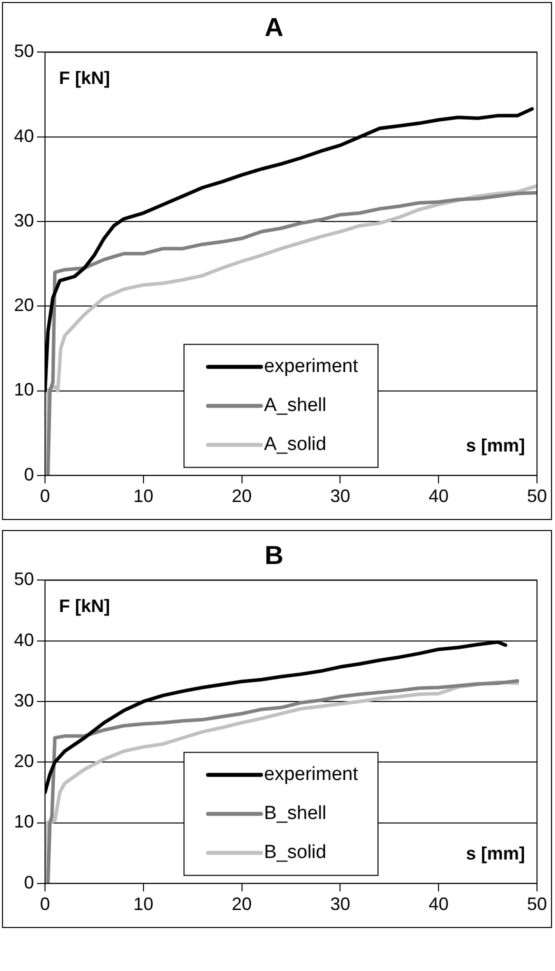 The width and height of the screenshot is (555, 971). Describe the element at coordinates (295, 813) in the screenshot. I see `legend-label: B_shell` at that location.